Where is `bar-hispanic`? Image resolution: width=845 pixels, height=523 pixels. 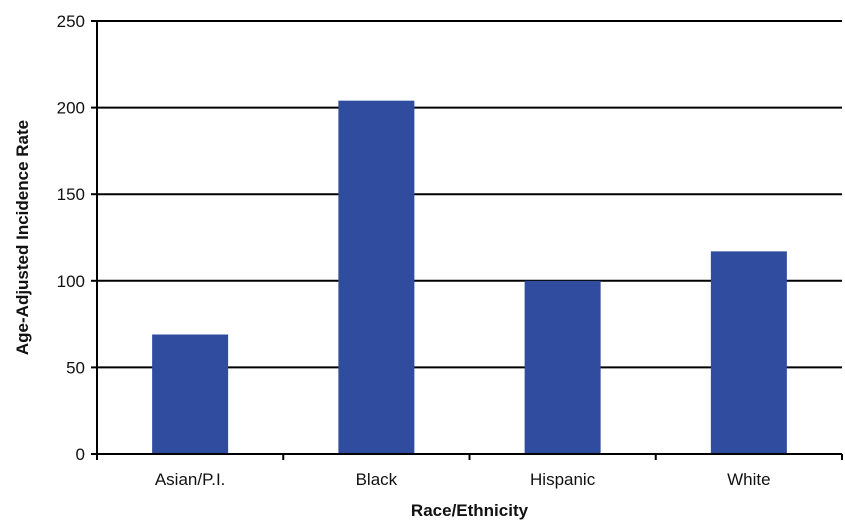
bar-hispanic is located at coordinates (562, 367).